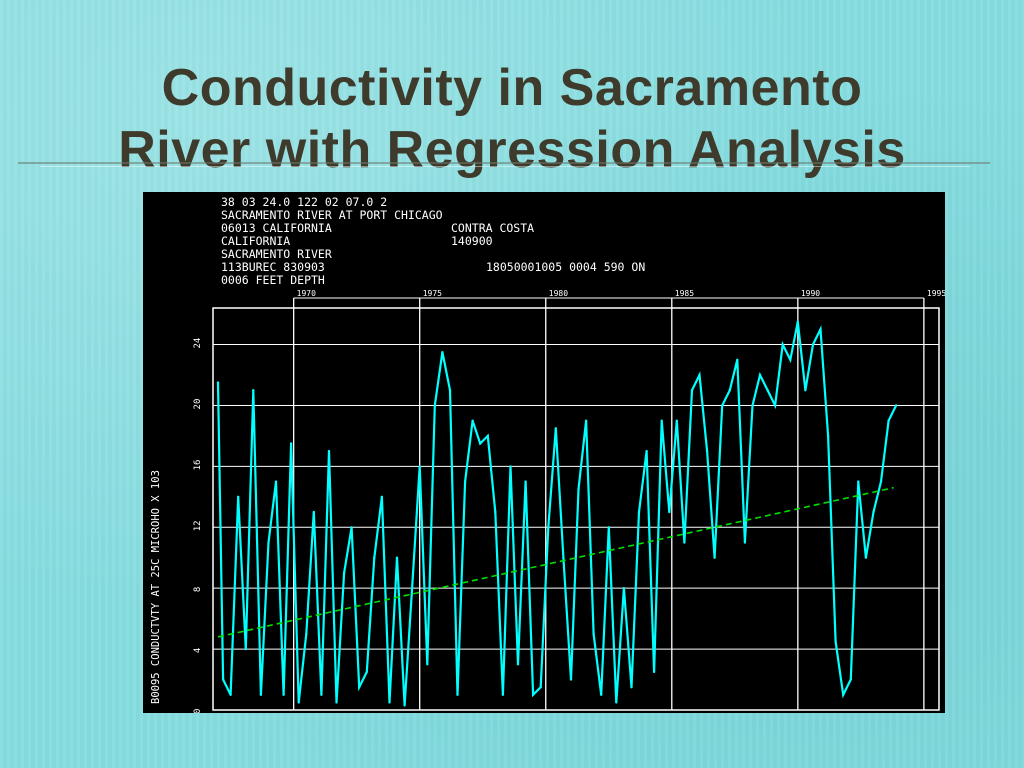  Describe the element at coordinates (936, 293) in the screenshot. I see `x-tick-label: 1995` at that location.